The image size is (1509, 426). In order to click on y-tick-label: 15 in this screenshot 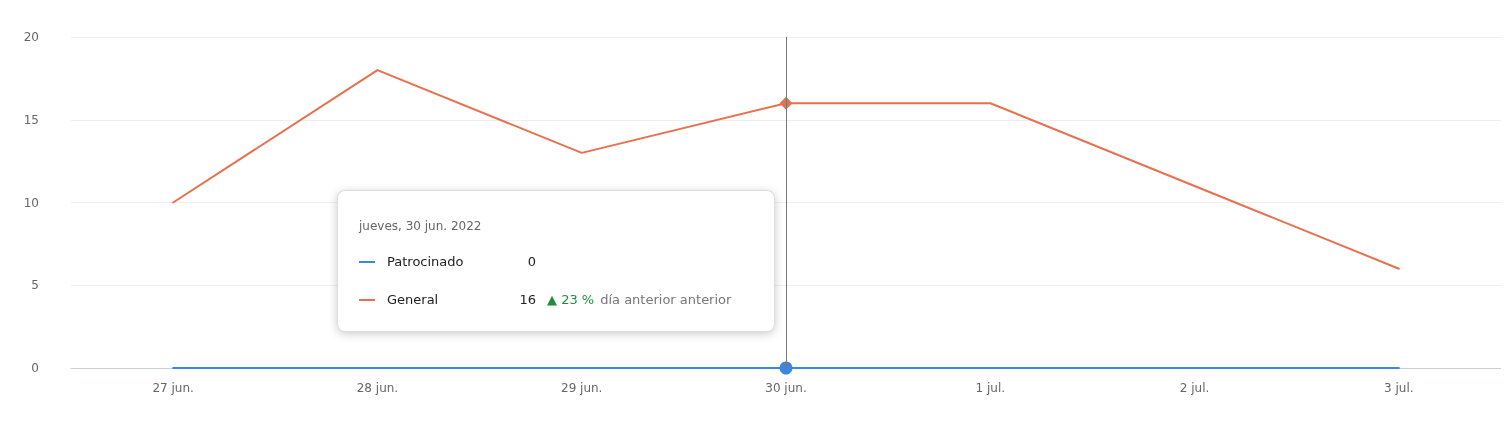, I will do `click(31, 119)`.